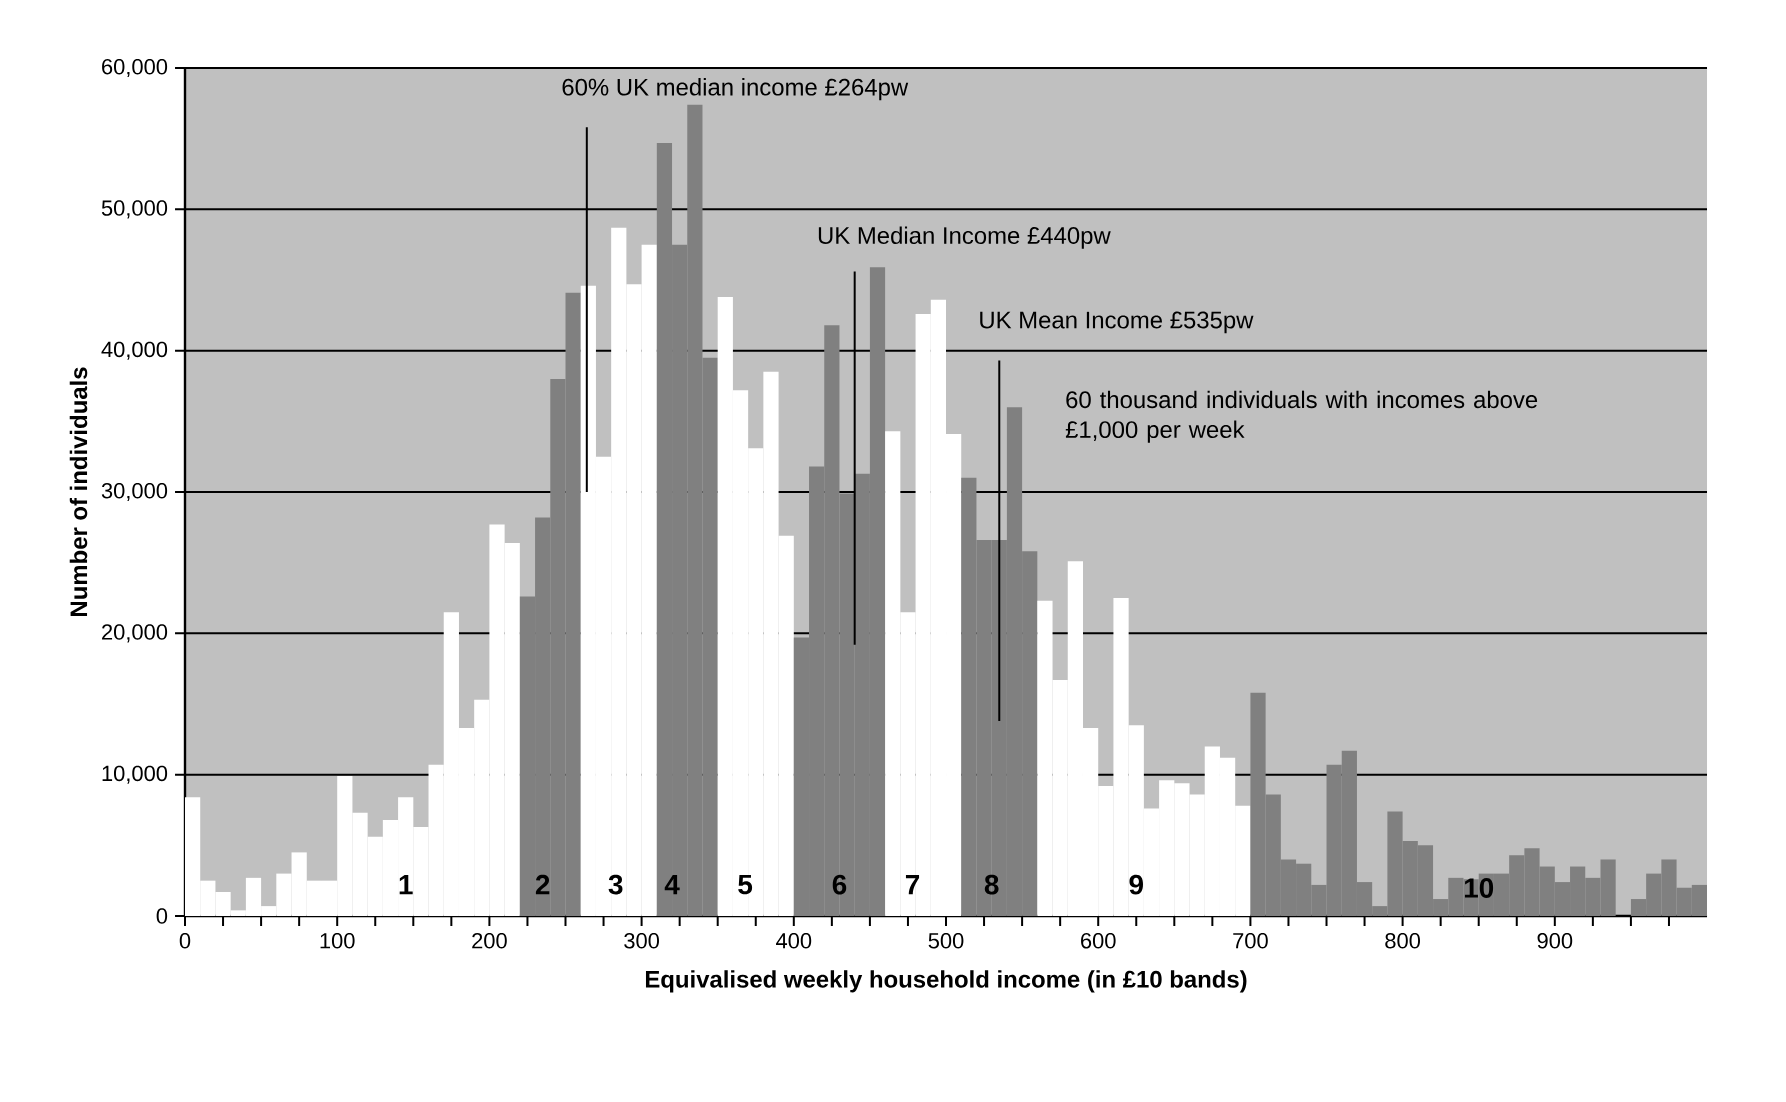 This screenshot has width=1786, height=1102. I want to click on annotation: 3, so click(615, 884).